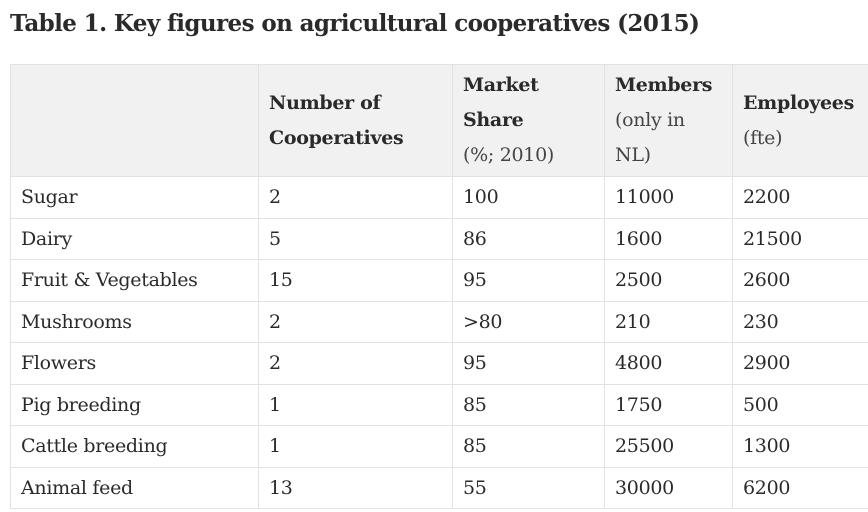  I want to click on cell-category: Dairy, so click(134, 238).